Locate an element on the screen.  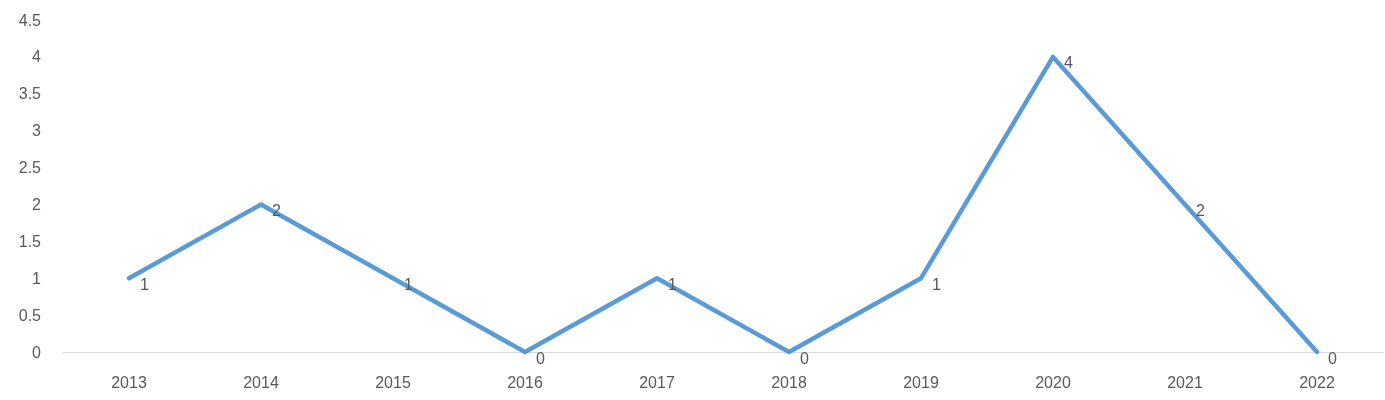
y-tick-label: 4.5 is located at coordinates (30, 20).